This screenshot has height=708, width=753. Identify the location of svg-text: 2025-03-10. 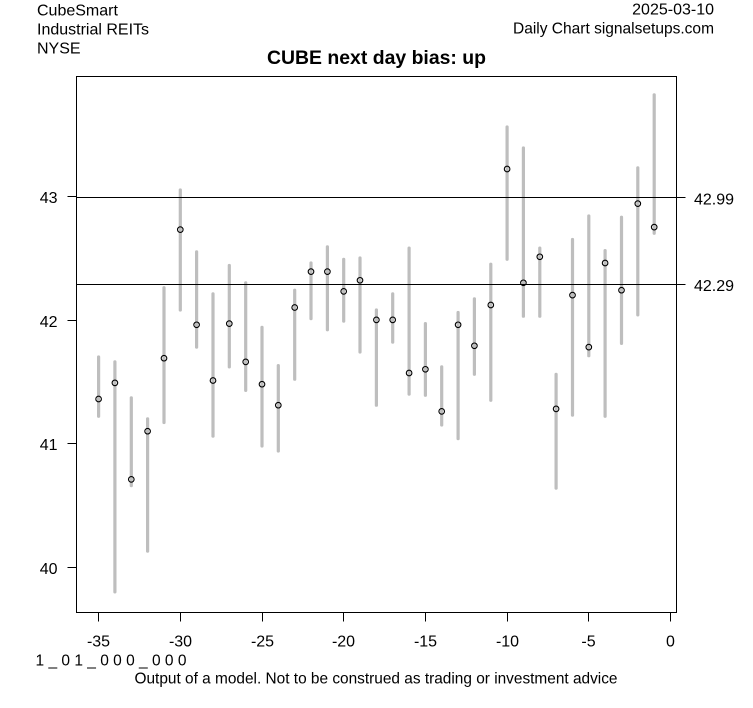
(673, 10).